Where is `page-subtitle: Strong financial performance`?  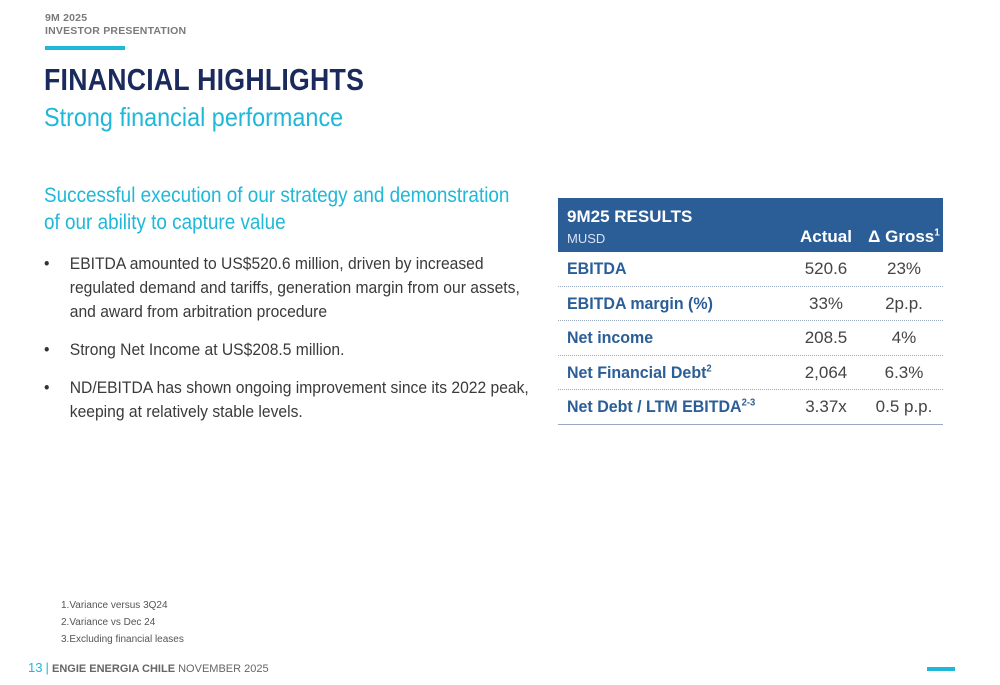 page-subtitle: Strong financial performance is located at coordinates (194, 117).